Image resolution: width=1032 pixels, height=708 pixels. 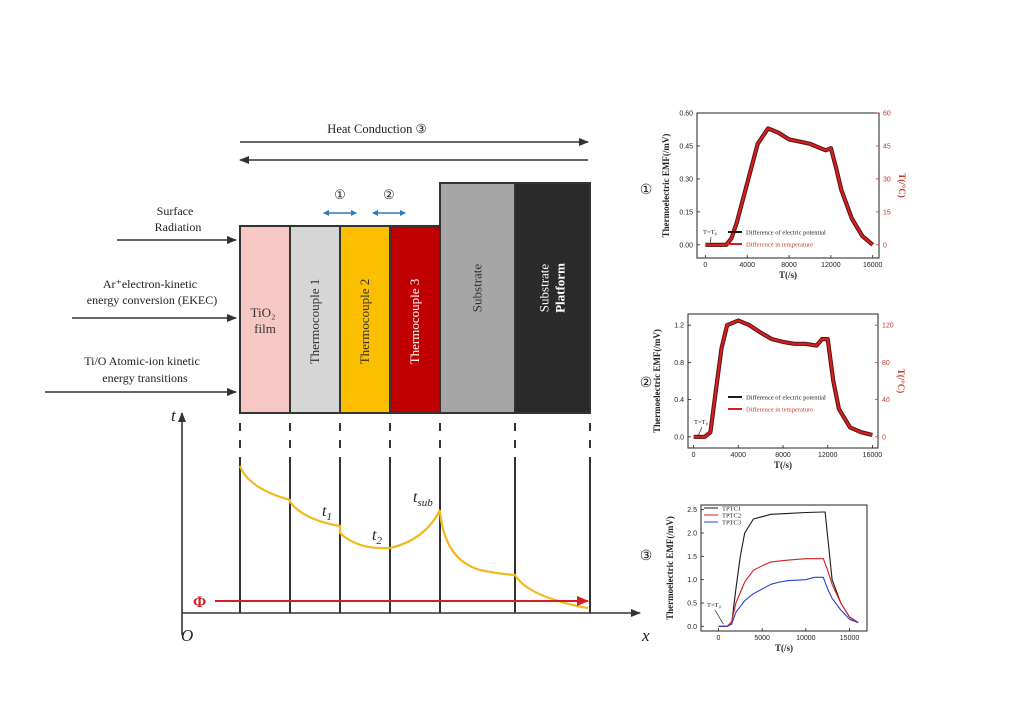 I want to click on ekec-label-2: energy conversion (EKEC), so click(x=152, y=300).